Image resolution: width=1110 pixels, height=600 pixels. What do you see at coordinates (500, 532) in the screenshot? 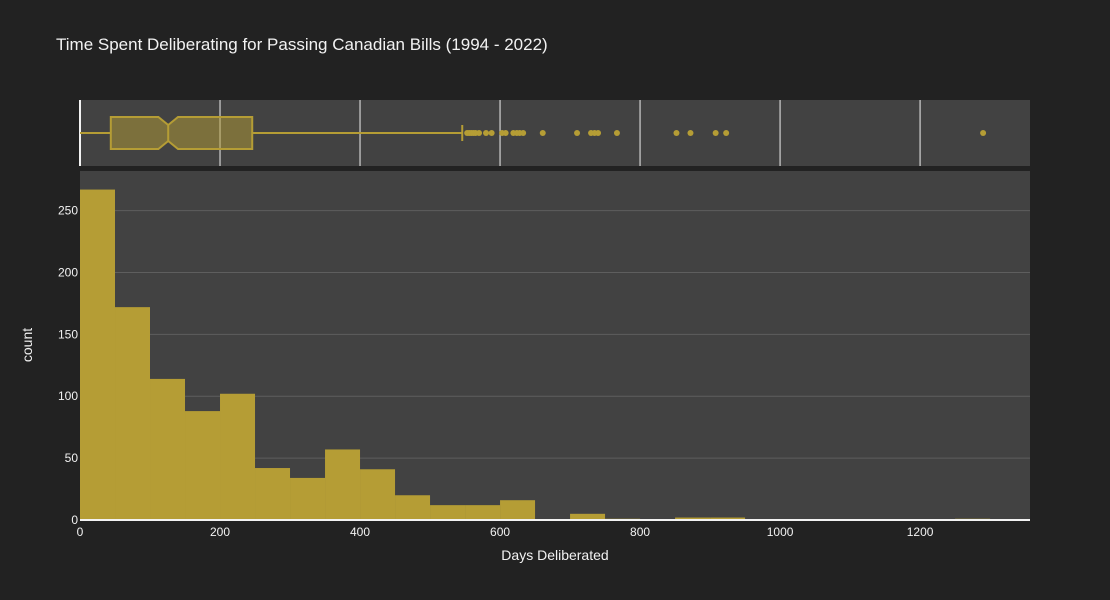
I see `x-tick-label: 600` at bounding box center [500, 532].